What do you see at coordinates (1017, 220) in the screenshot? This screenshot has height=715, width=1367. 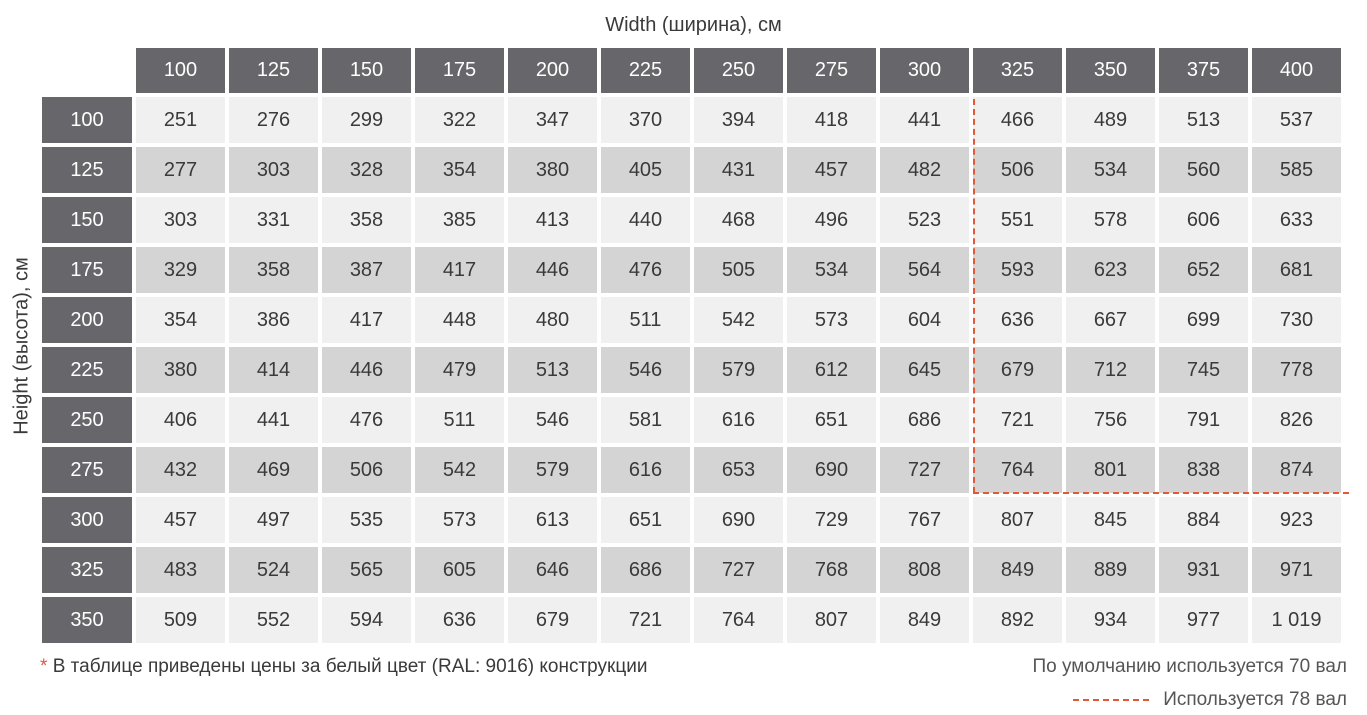 I see `price-cell: 551` at bounding box center [1017, 220].